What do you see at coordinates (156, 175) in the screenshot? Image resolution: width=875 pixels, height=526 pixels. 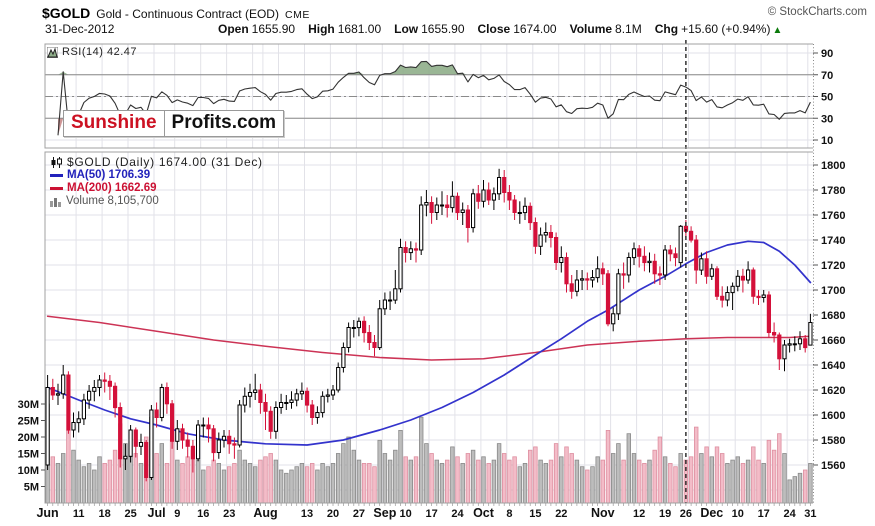 I see `legend-ma50-row: MA(50) 1706.39` at bounding box center [156, 175].